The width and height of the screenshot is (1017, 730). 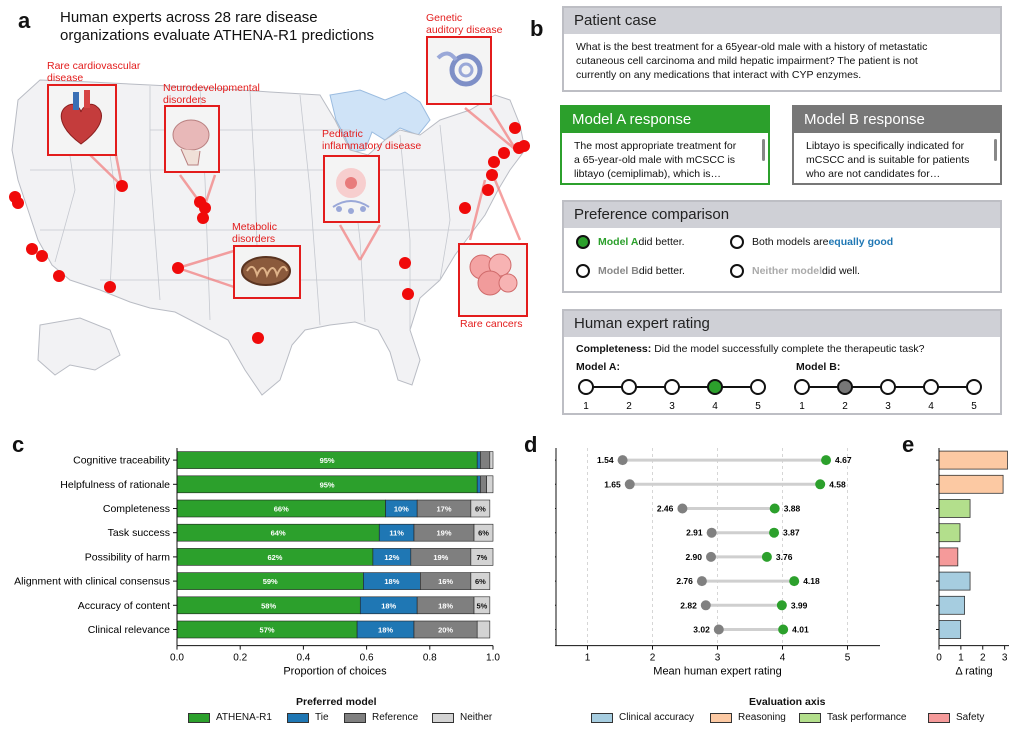 I want to click on legend-e-item: Reasoning, so click(x=748, y=717).